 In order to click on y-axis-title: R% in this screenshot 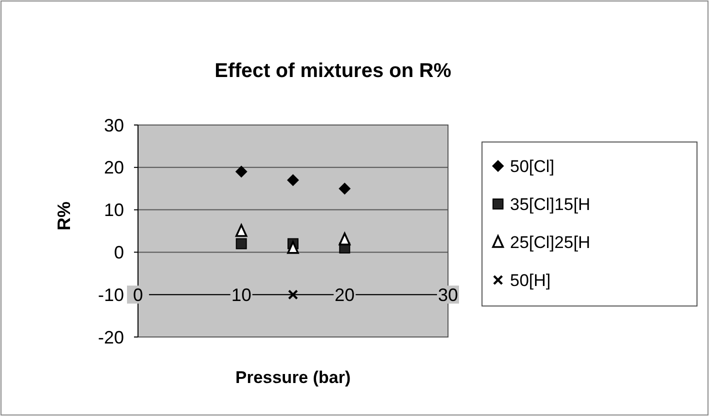, I will do `click(64, 216)`.